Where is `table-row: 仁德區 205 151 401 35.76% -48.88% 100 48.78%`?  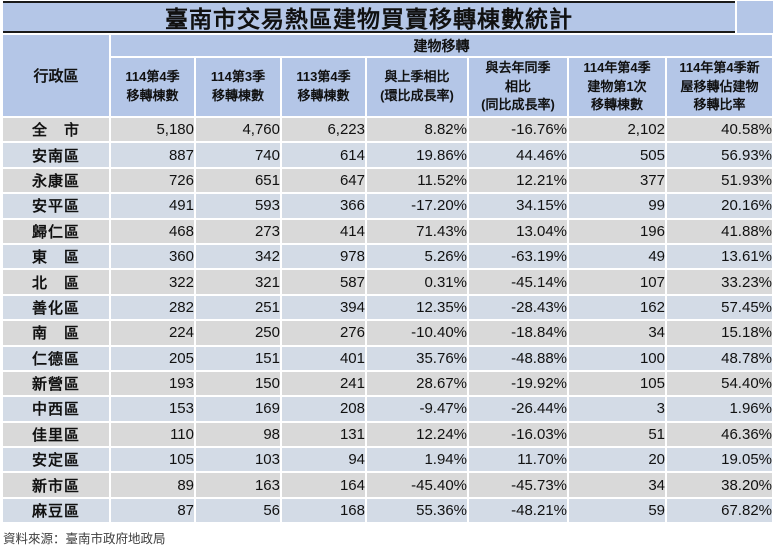 table-row: 仁德區 205 151 401 35.76% -48.88% 100 48.78% is located at coordinates (387, 358).